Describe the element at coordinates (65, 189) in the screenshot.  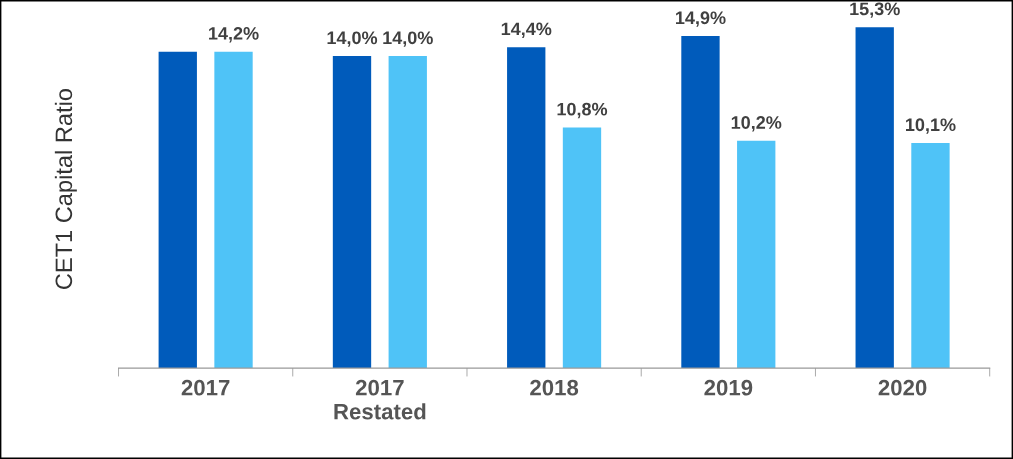
I see `y-axis-title: CET1 Capital Ratio` at that location.